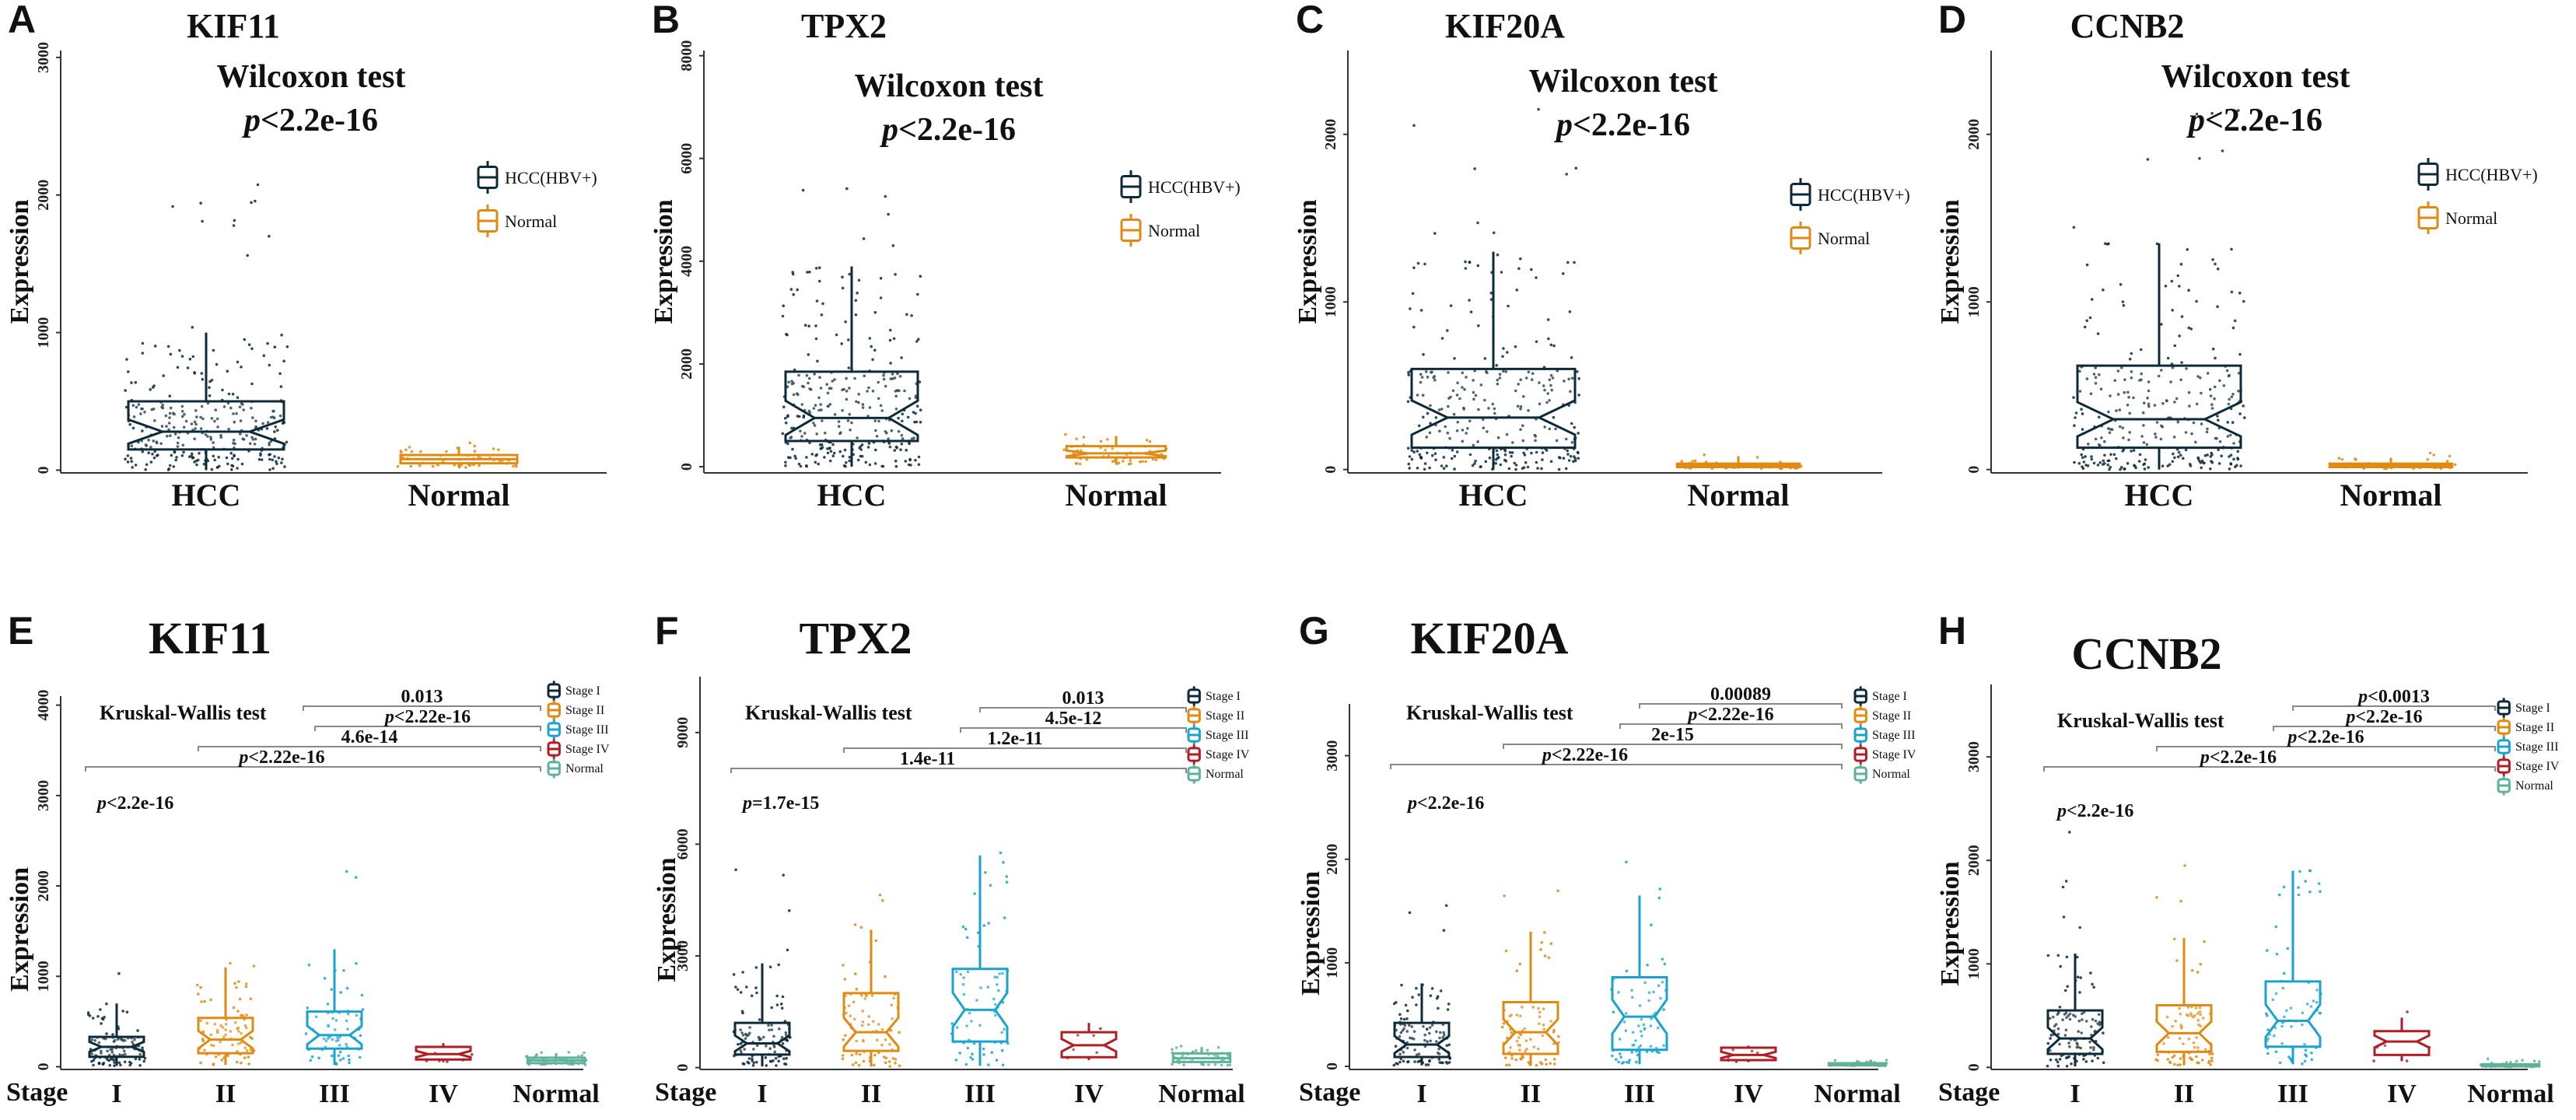 The image size is (2576, 1120). What do you see at coordinates (1952, 631) in the screenshot?
I see `panel-letter: H` at bounding box center [1952, 631].